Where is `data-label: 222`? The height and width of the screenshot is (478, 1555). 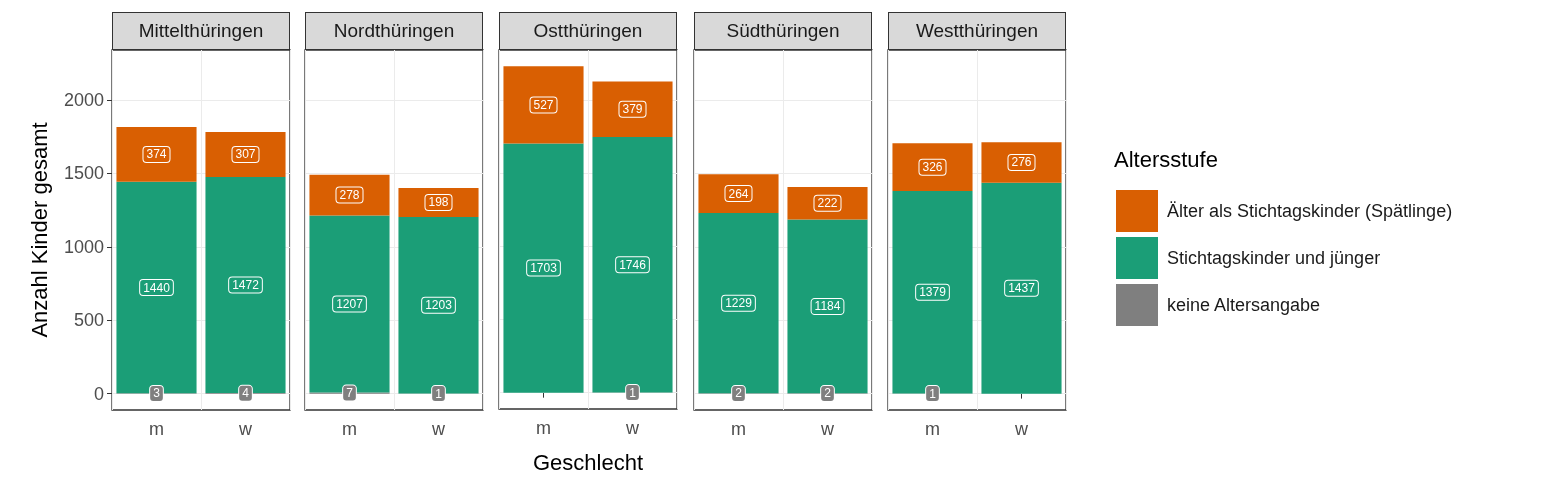 data-label: 222 is located at coordinates (827, 203).